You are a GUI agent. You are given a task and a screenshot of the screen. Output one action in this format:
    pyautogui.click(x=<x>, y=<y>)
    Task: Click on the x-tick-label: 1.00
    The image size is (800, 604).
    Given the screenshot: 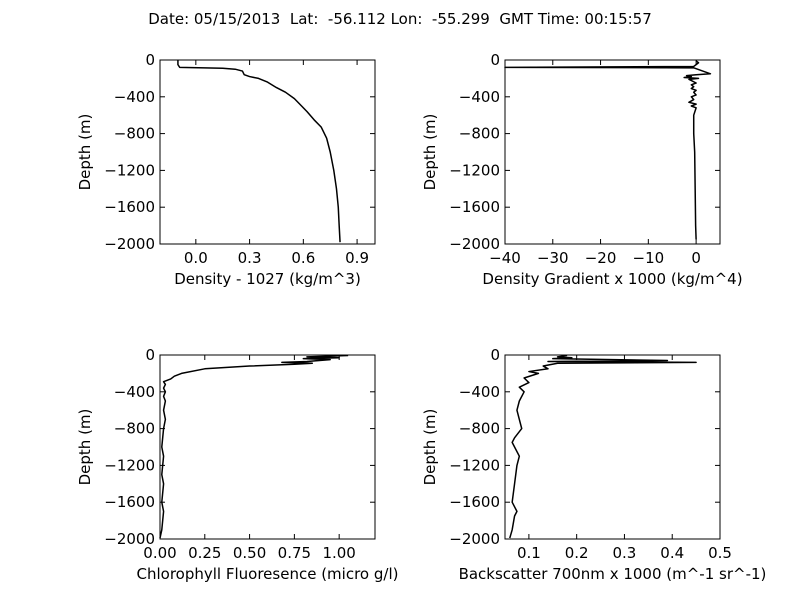 What is the action you would take?
    pyautogui.click(x=338, y=553)
    